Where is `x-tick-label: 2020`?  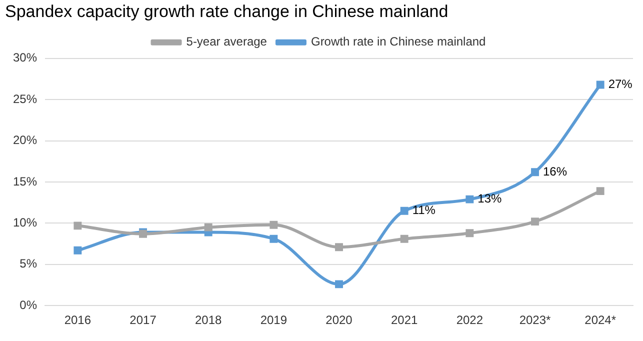
x-tick-label: 2020 is located at coordinates (339, 320).